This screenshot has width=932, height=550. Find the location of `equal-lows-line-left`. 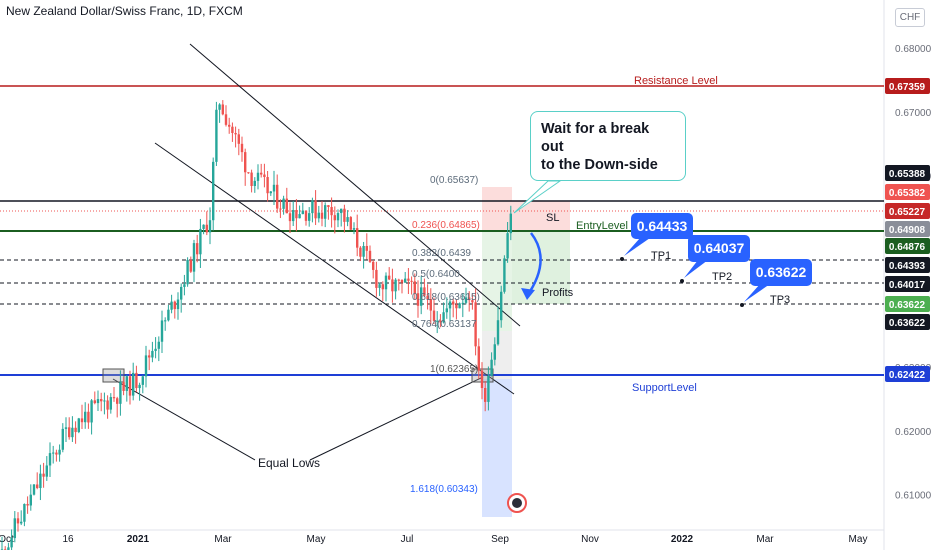

equal-lows-line-left is located at coordinates (184, 419).